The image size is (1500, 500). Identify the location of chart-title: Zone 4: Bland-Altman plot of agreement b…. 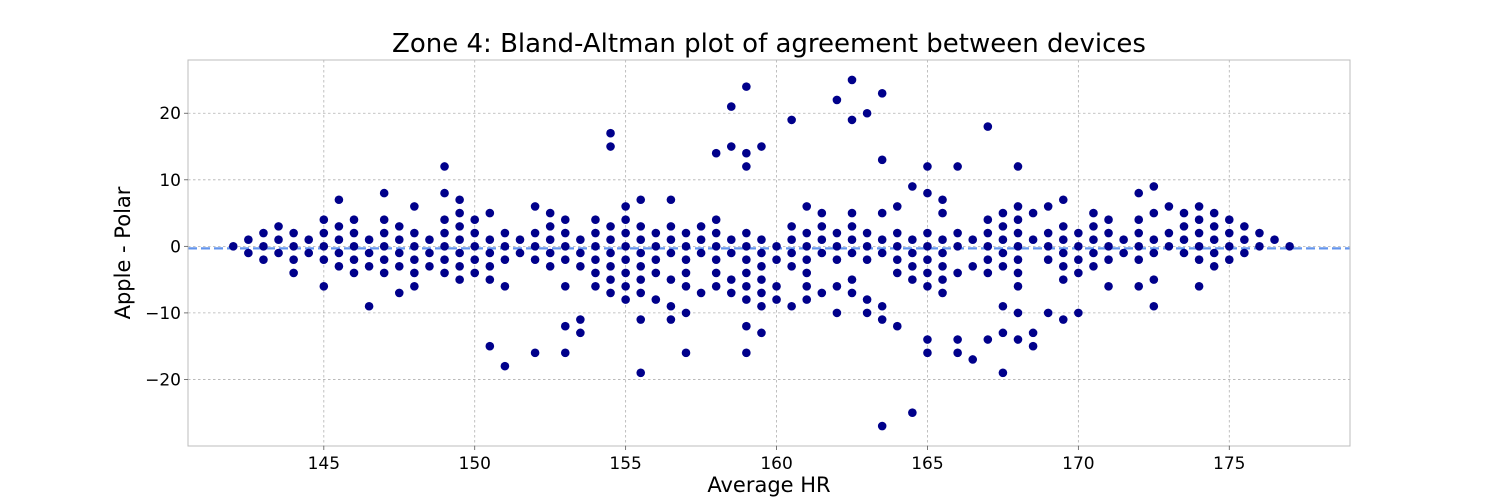
(769, 44).